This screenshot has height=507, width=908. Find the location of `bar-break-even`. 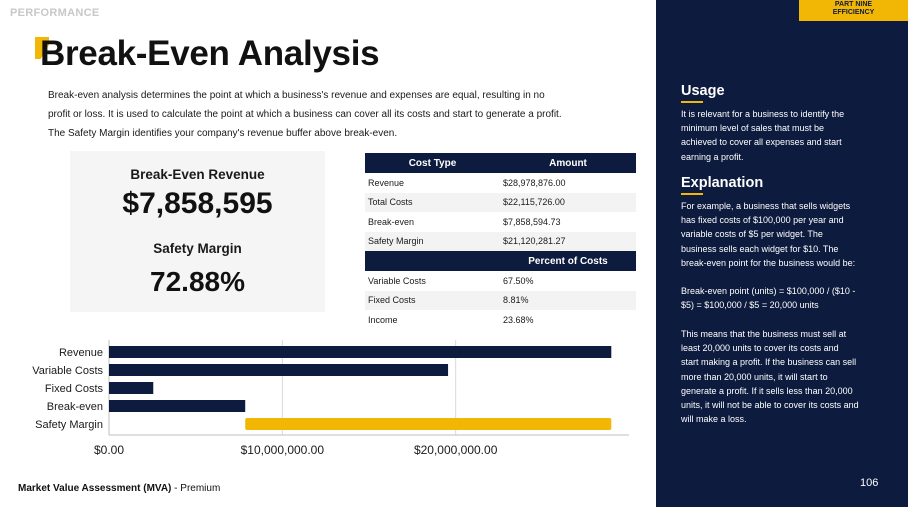

bar-break-even is located at coordinates (177, 406).